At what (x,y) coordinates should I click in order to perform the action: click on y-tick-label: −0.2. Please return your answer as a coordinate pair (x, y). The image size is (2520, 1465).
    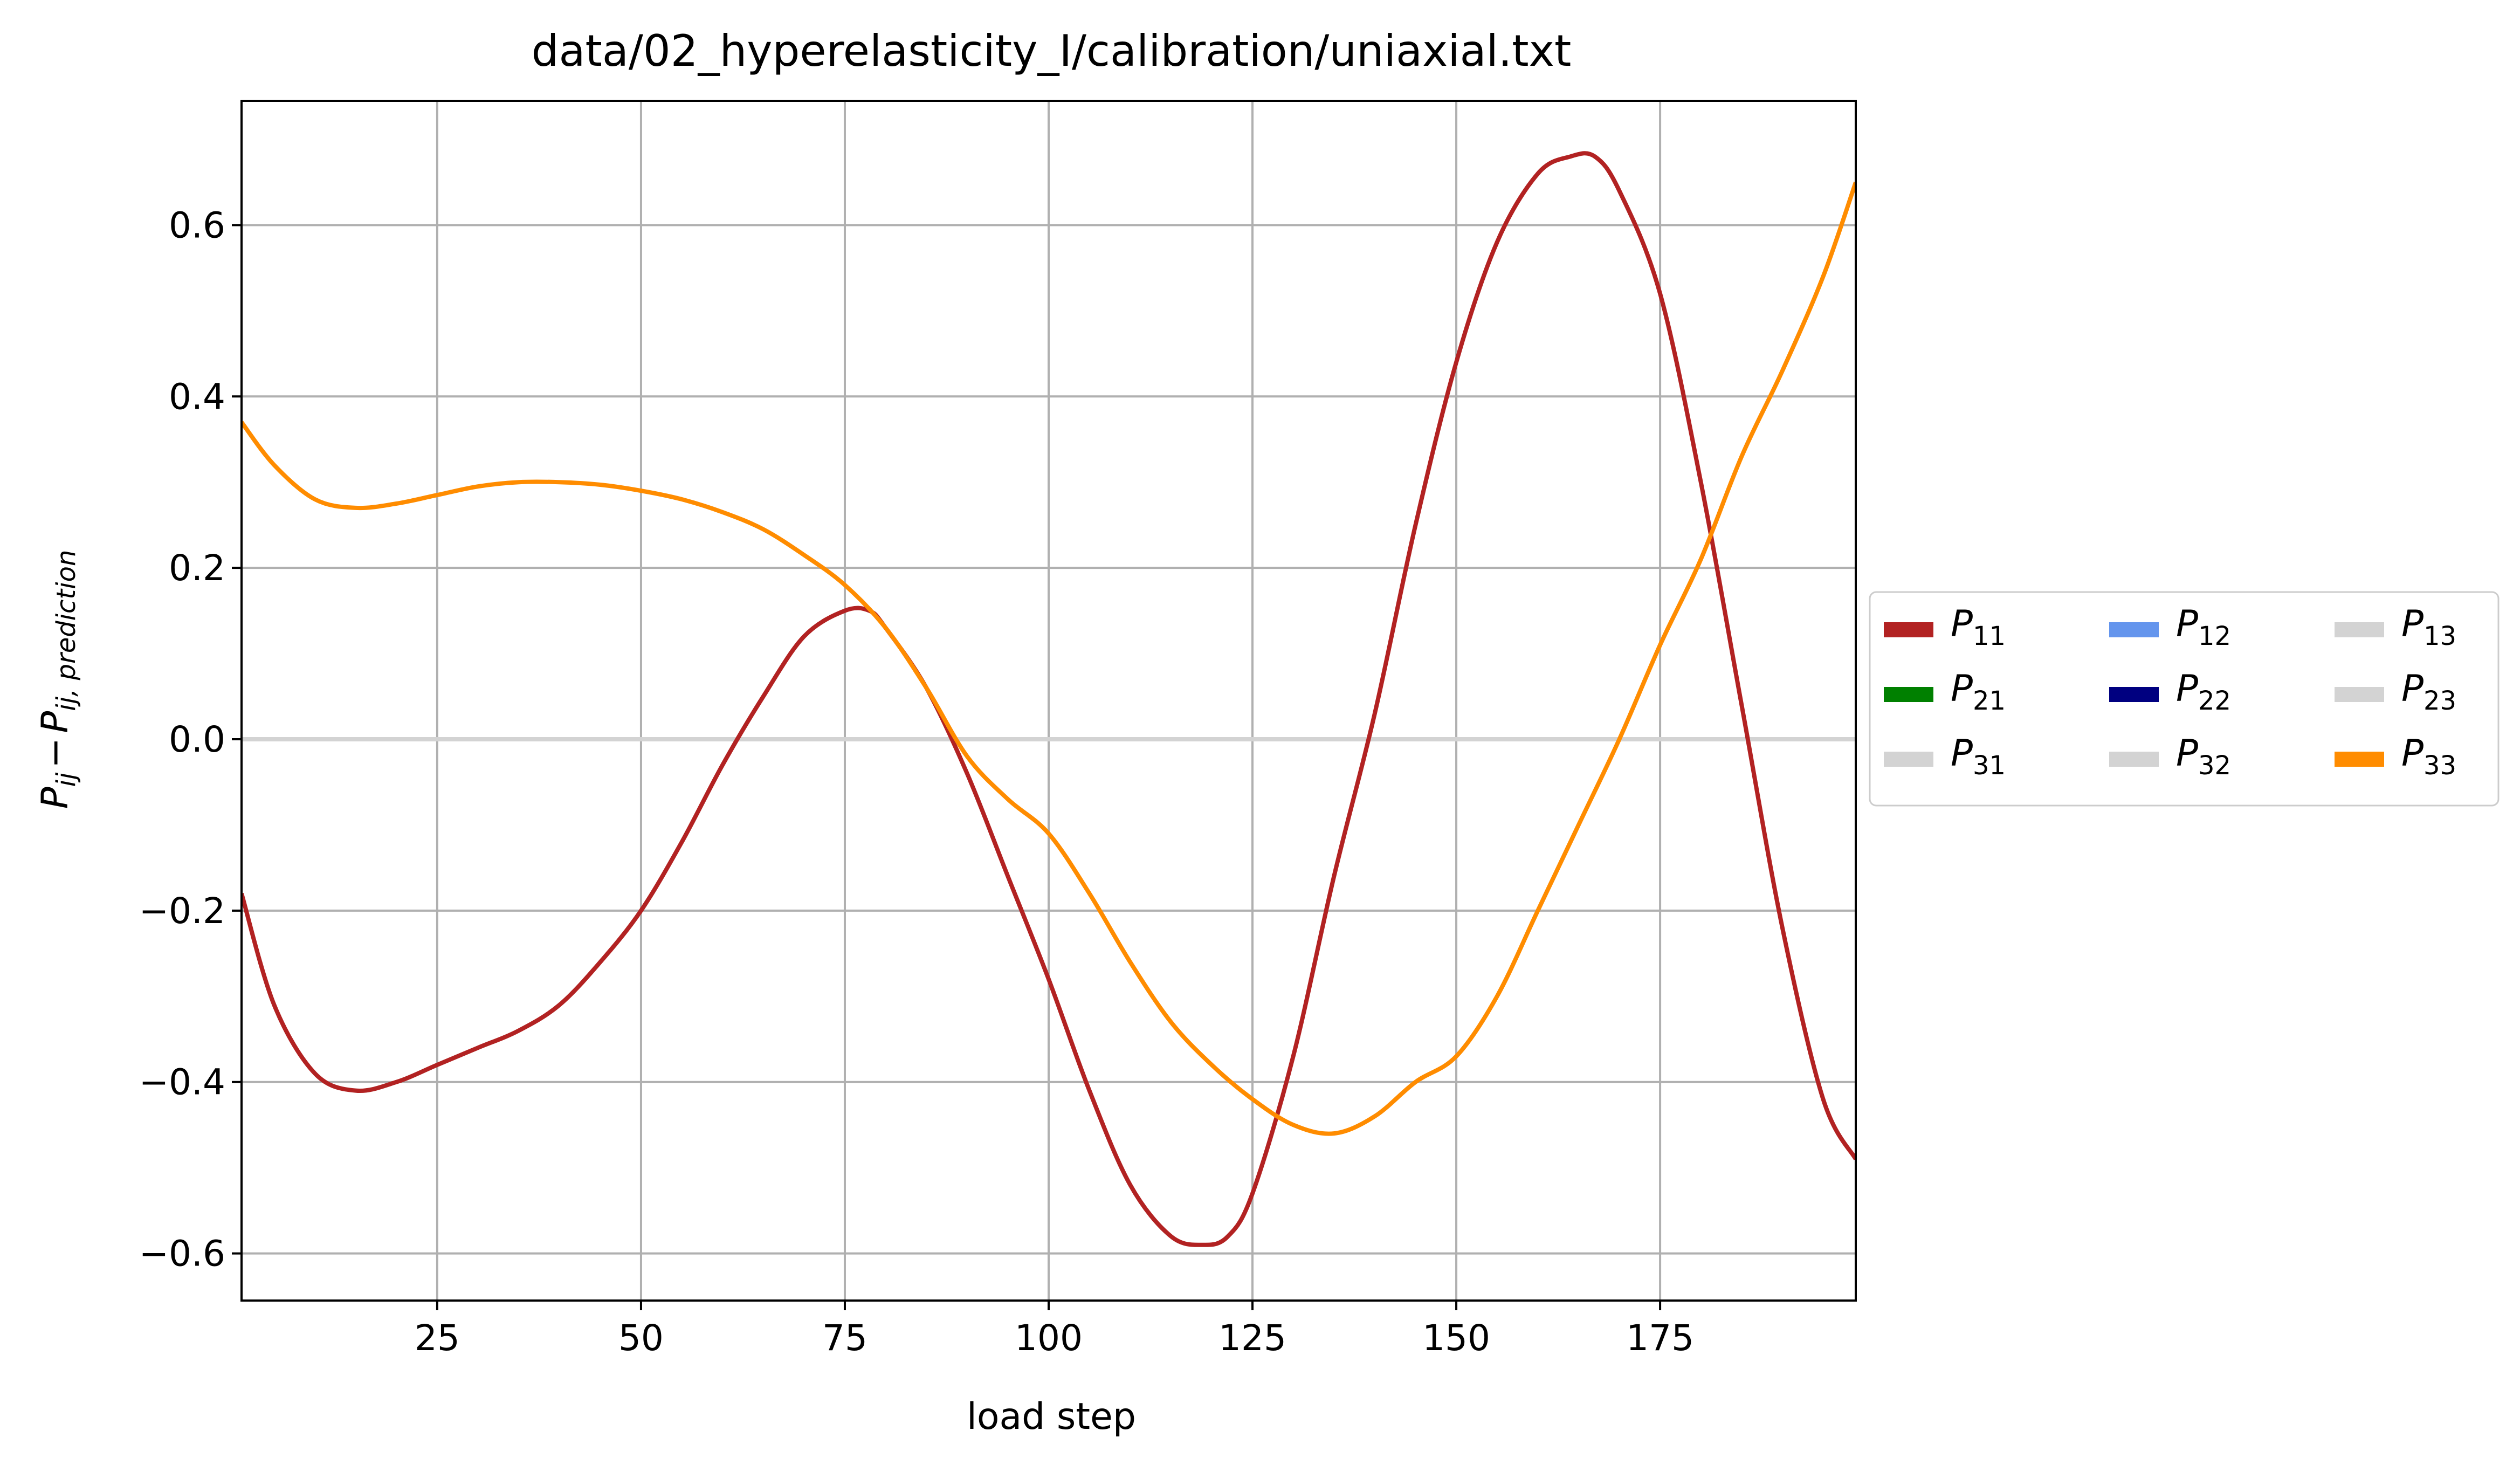
    Looking at the image, I should click on (182, 911).